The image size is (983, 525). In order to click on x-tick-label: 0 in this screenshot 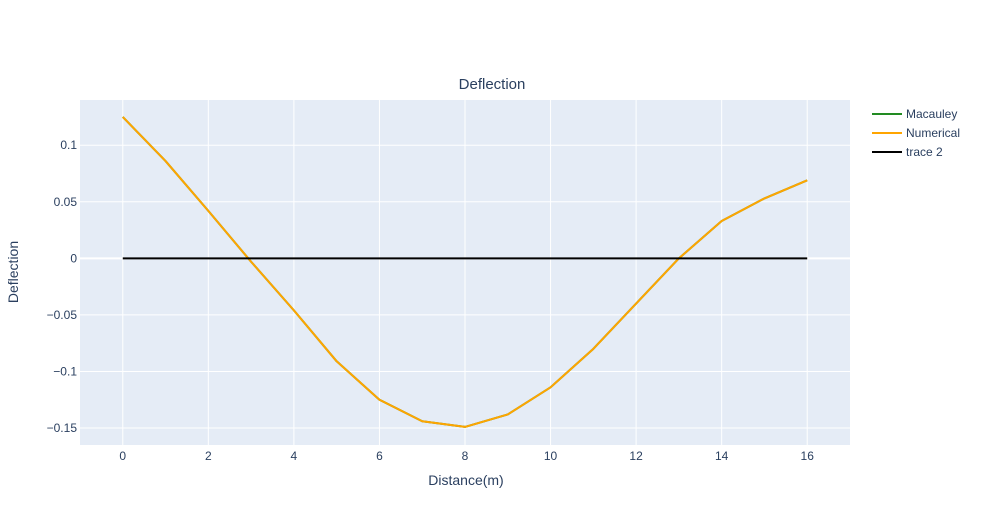, I will do `click(122, 456)`.